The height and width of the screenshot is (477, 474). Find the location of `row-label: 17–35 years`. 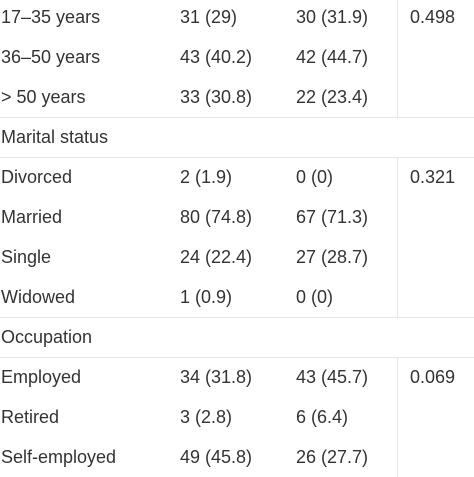

row-label: 17–35 years is located at coordinates (51, 17).